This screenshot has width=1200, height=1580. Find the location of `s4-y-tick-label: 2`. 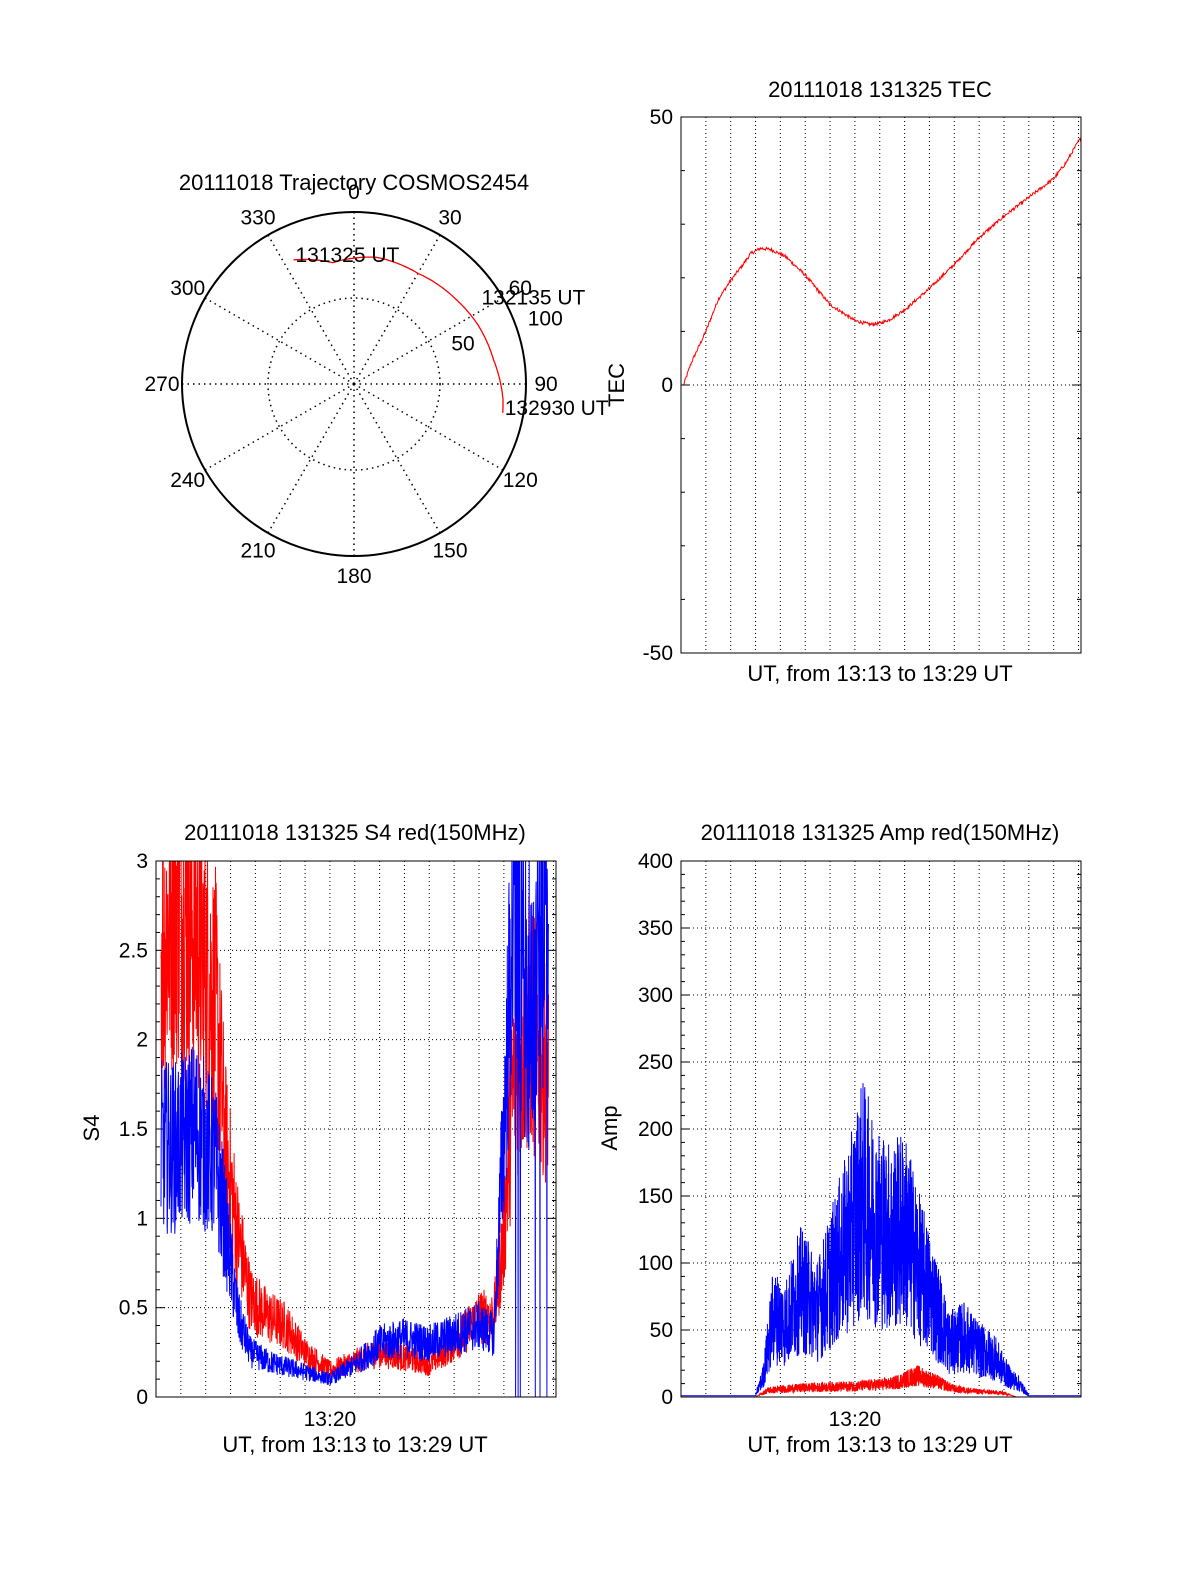

s4-y-tick-label: 2 is located at coordinates (142, 1040).